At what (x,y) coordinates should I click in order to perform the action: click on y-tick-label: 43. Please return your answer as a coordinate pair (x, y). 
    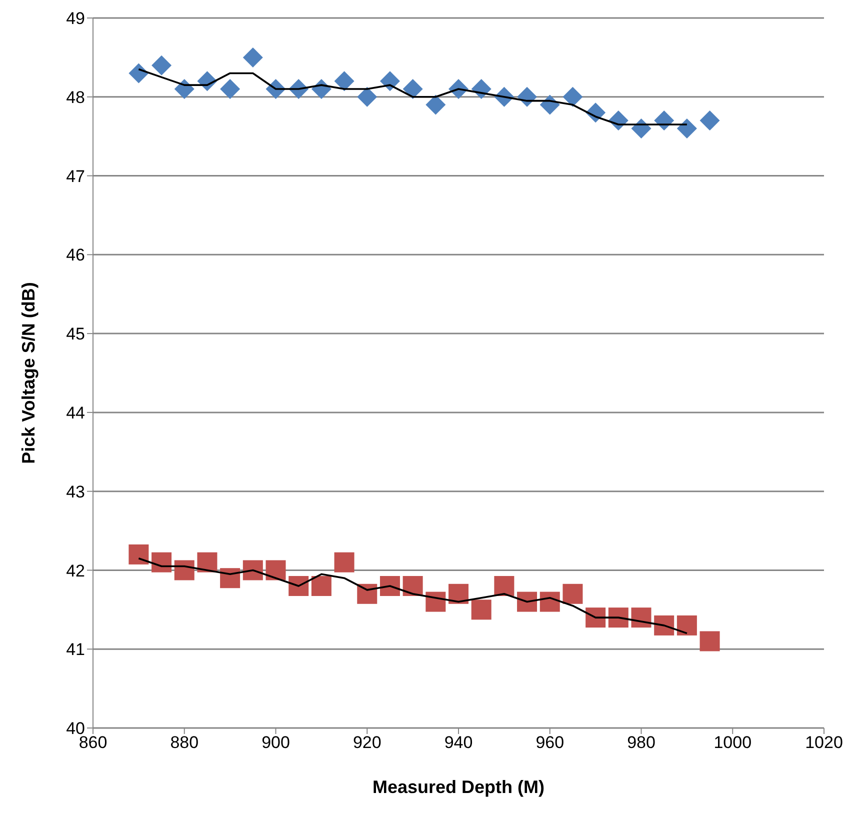
    Looking at the image, I should click on (75, 492).